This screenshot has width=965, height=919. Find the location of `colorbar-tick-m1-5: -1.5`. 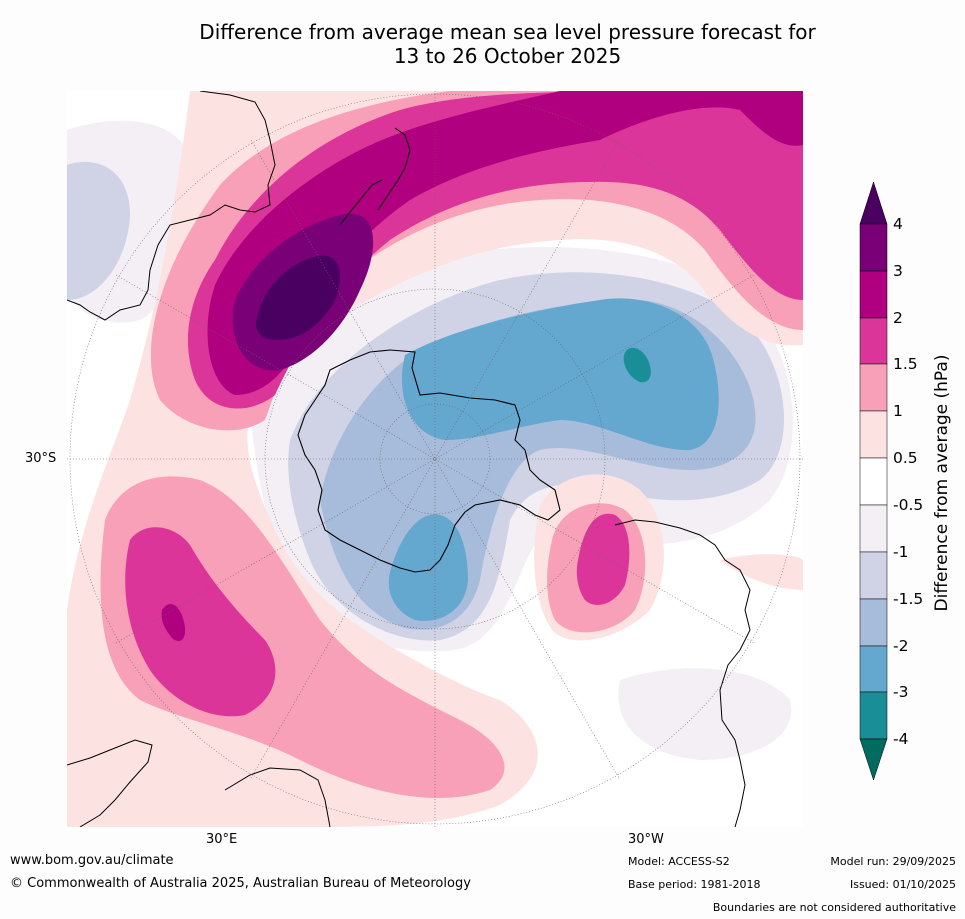

colorbar-tick-m1-5: -1.5 is located at coordinates (908, 599).